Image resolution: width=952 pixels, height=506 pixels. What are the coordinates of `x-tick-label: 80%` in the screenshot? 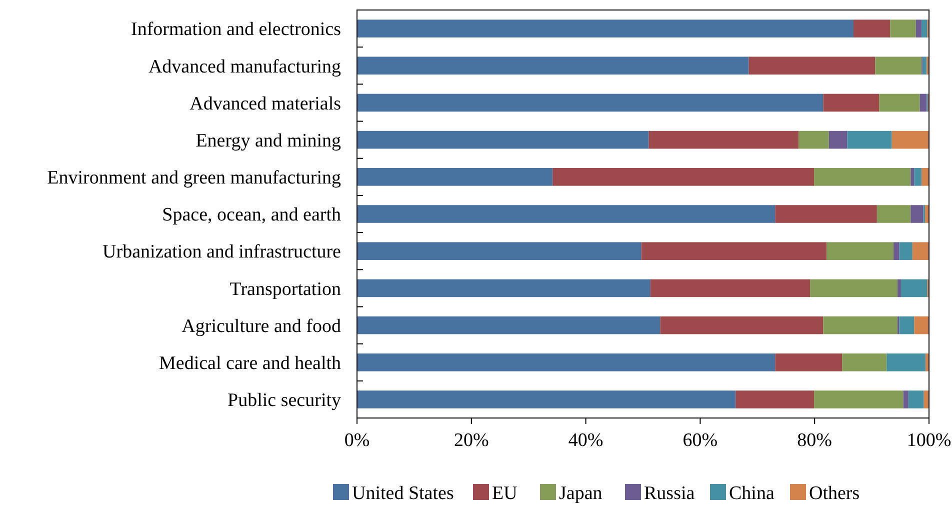 It's located at (814, 440).